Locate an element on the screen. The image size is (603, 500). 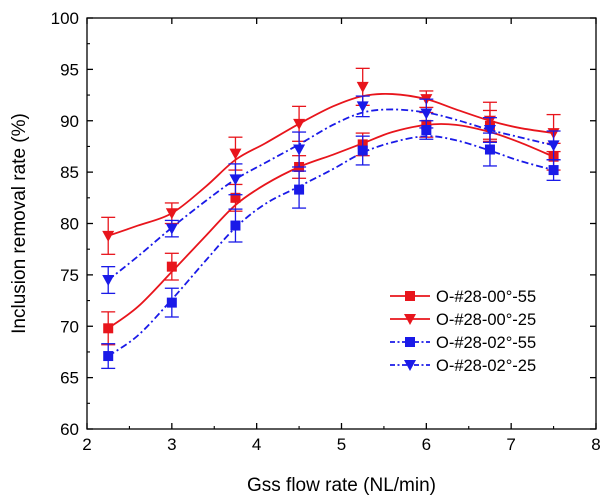
legend-item-1: O-#28-00°-55 is located at coordinates (463, 297).